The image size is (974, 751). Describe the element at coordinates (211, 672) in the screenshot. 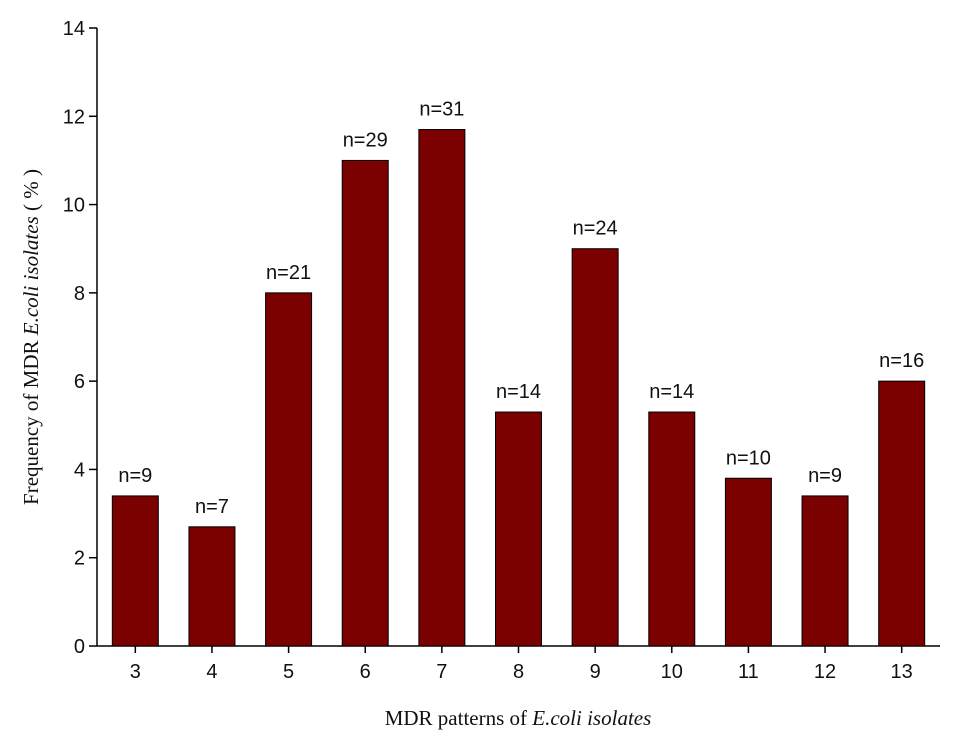

I see `x-tick-label: 4` at that location.